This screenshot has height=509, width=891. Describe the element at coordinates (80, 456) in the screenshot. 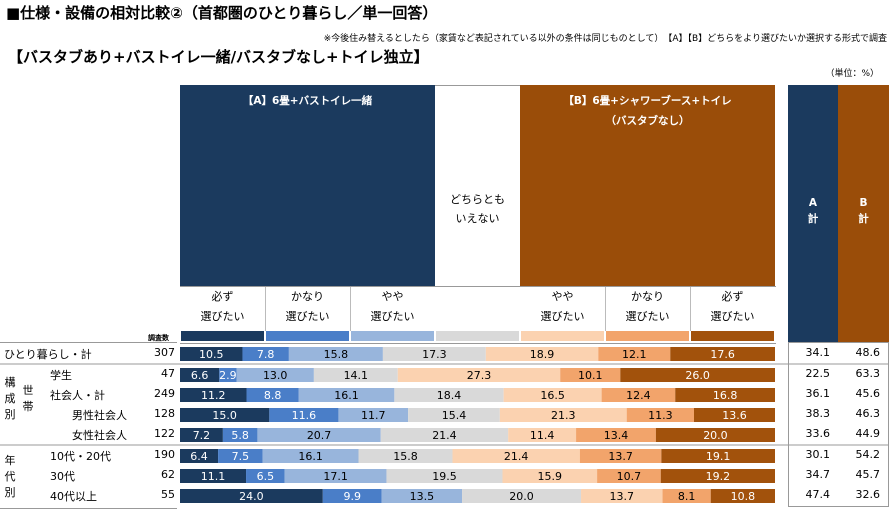

I see `row-label: 10代・20代` at that location.